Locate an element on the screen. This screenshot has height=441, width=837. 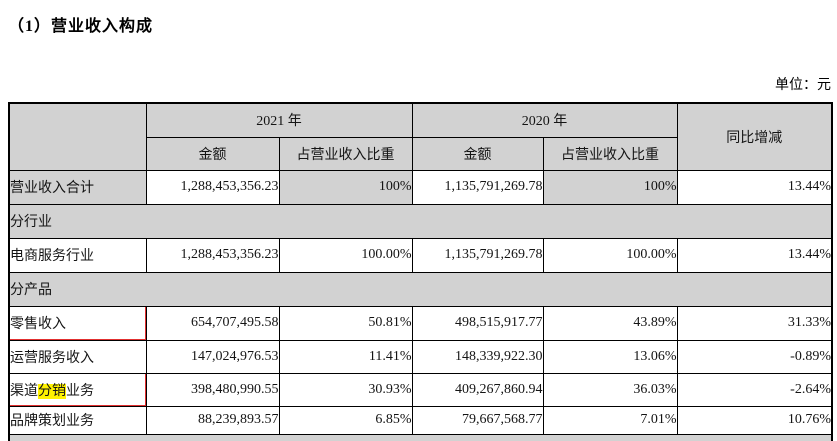
col-header-share-2020: 占营业收入比重 is located at coordinates (610, 153).